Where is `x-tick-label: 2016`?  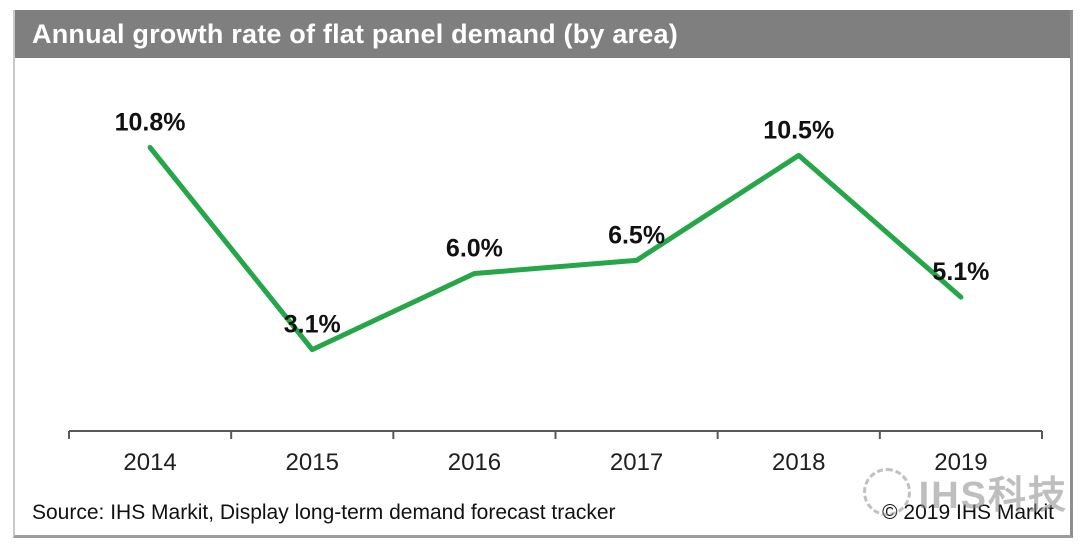
x-tick-label: 2016 is located at coordinates (474, 462).